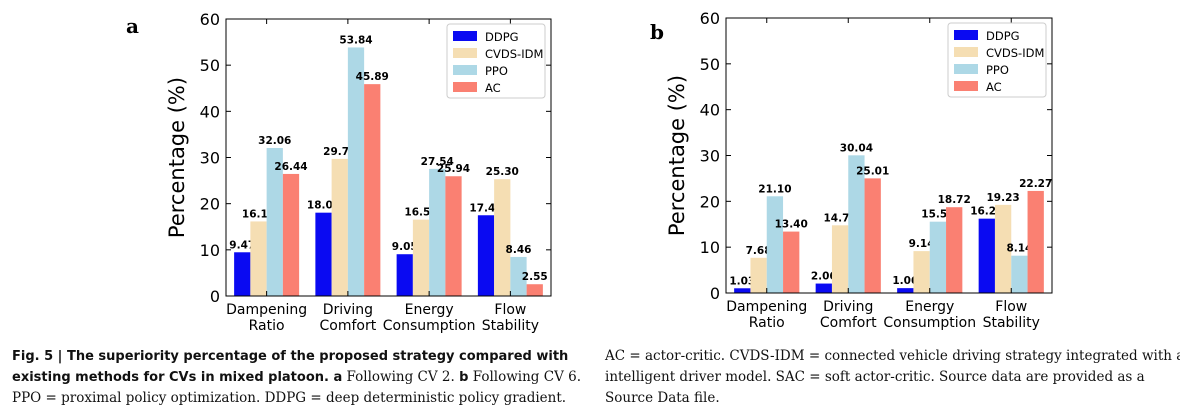 Image resolution: width=1180 pixels, height=411 pixels. Describe the element at coordinates (242, 245) in the screenshot. I see `data-label-ddpg-0: 9.47` at that location.